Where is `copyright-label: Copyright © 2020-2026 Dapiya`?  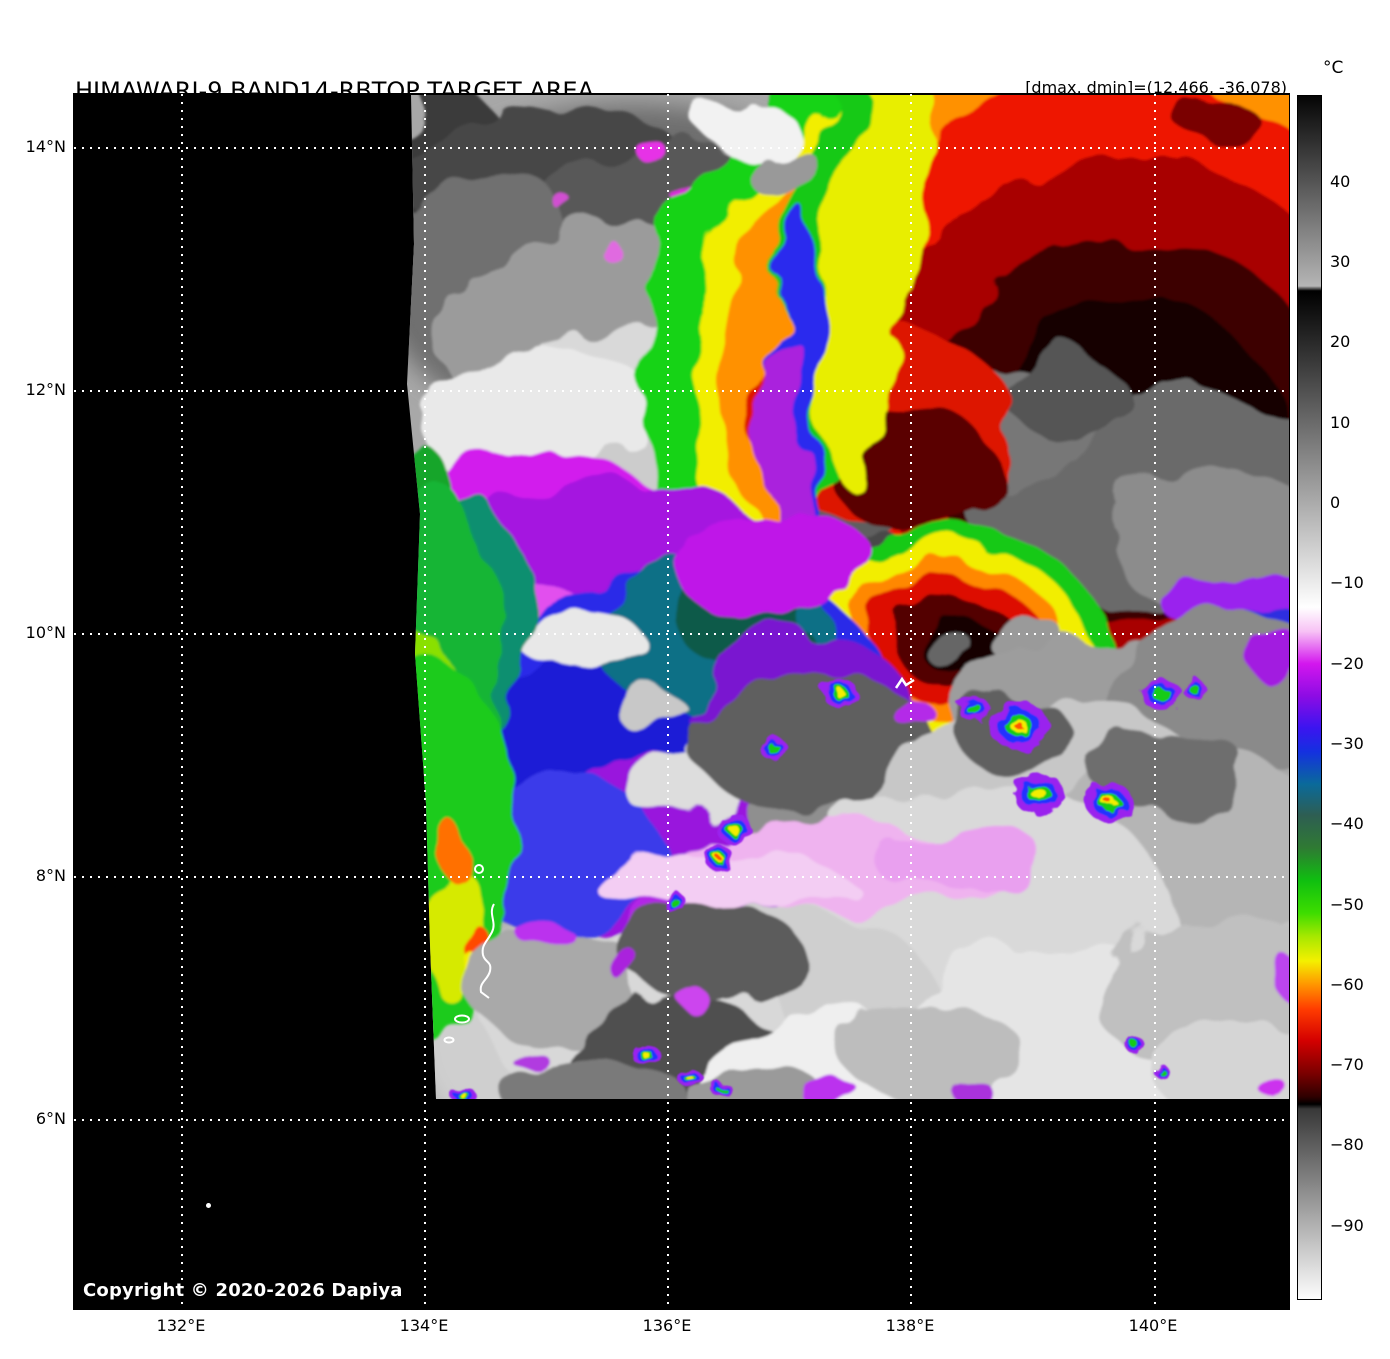
copyright-label: Copyright © 2020-2026 Dapiya is located at coordinates (243, 1290).